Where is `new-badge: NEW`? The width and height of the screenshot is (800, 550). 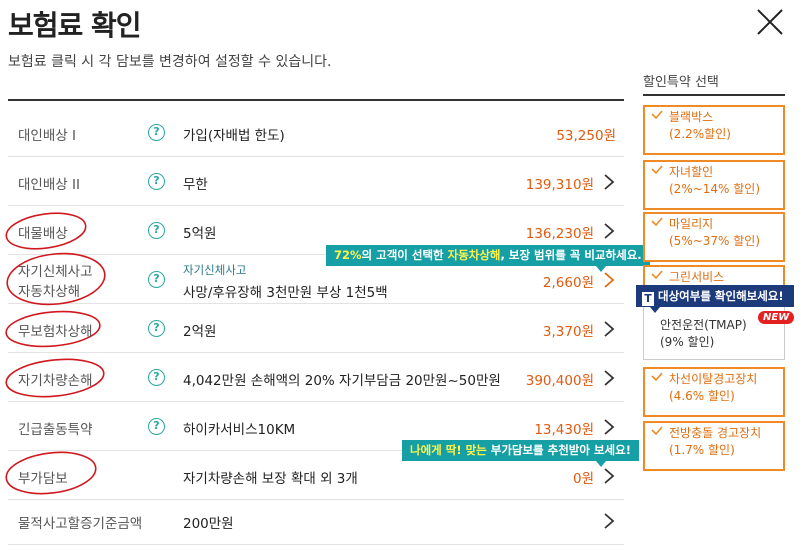 new-badge: NEW is located at coordinates (776, 317).